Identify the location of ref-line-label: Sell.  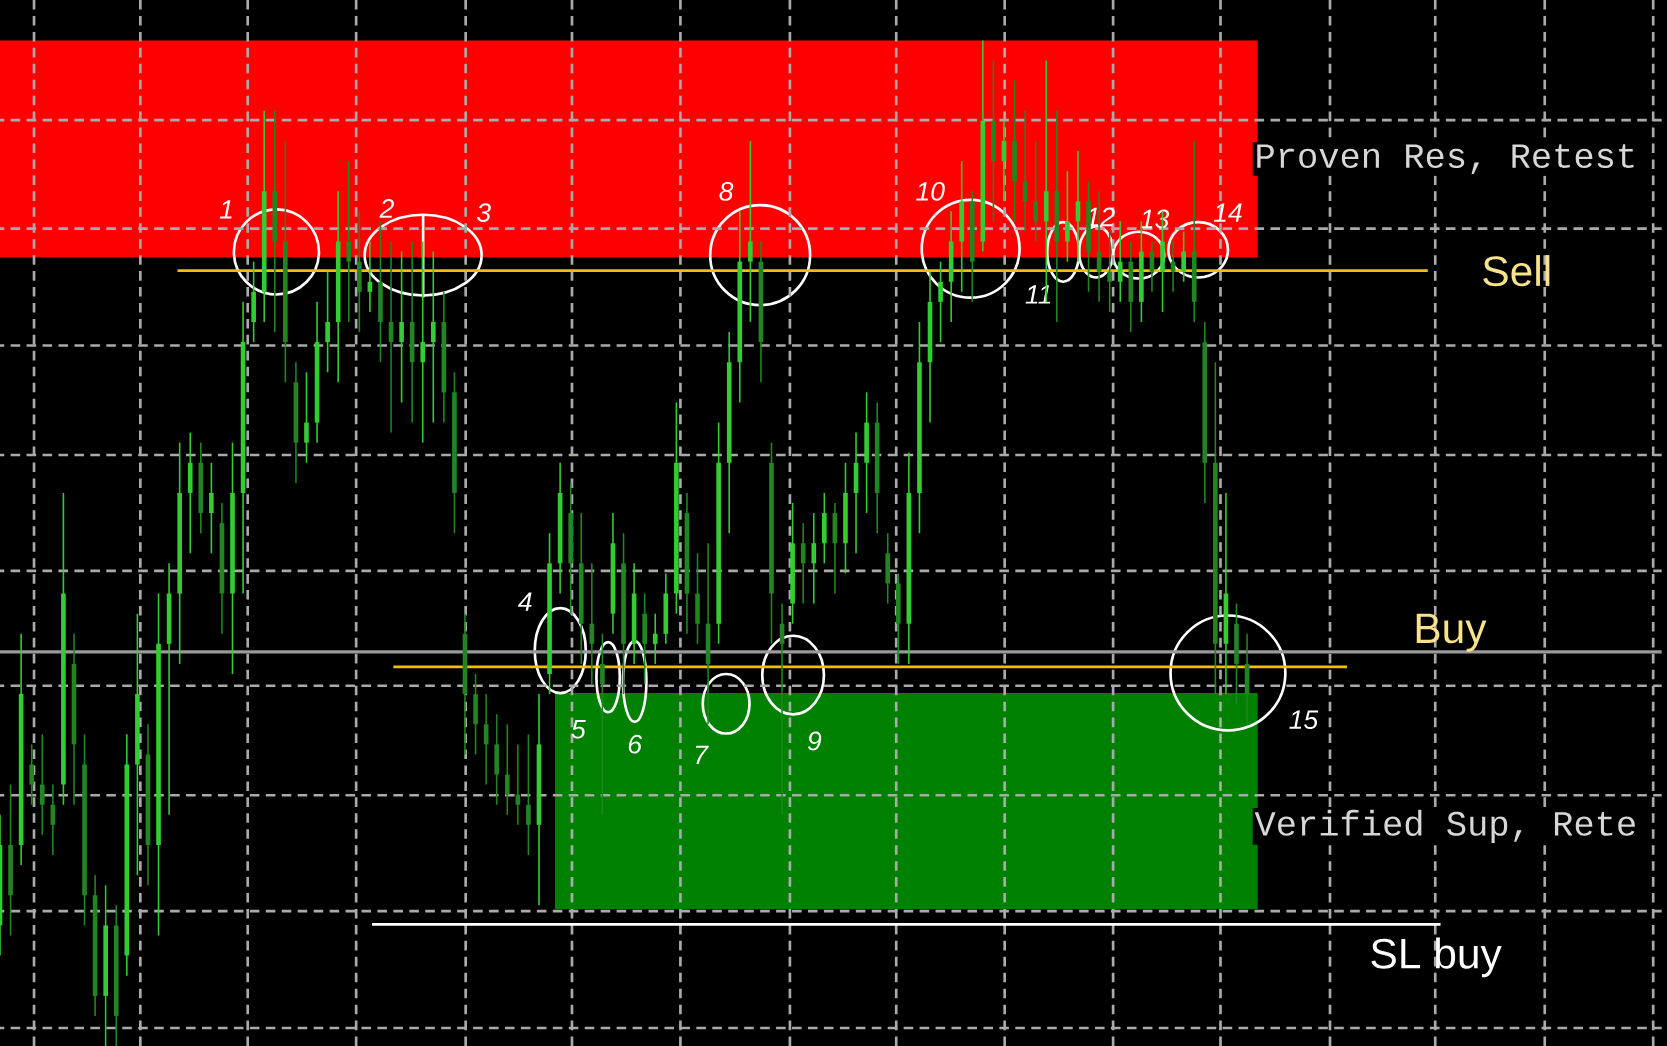
(1516, 271).